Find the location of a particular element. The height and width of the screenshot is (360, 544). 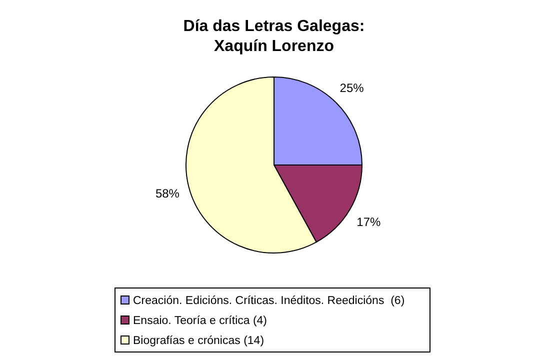

chart-title: Día das Letras Galegas: Xaquín Lorenzo is located at coordinates (274, 36).